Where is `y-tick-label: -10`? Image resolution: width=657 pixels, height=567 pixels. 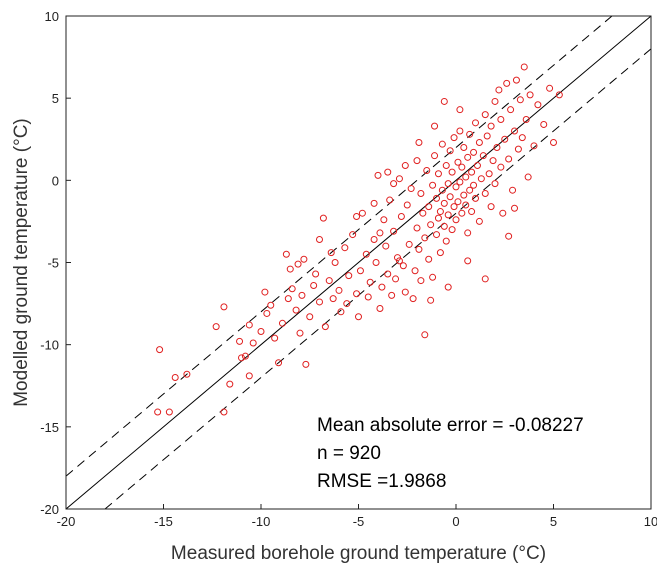 y-tick-label: -10 is located at coordinates (49, 345).